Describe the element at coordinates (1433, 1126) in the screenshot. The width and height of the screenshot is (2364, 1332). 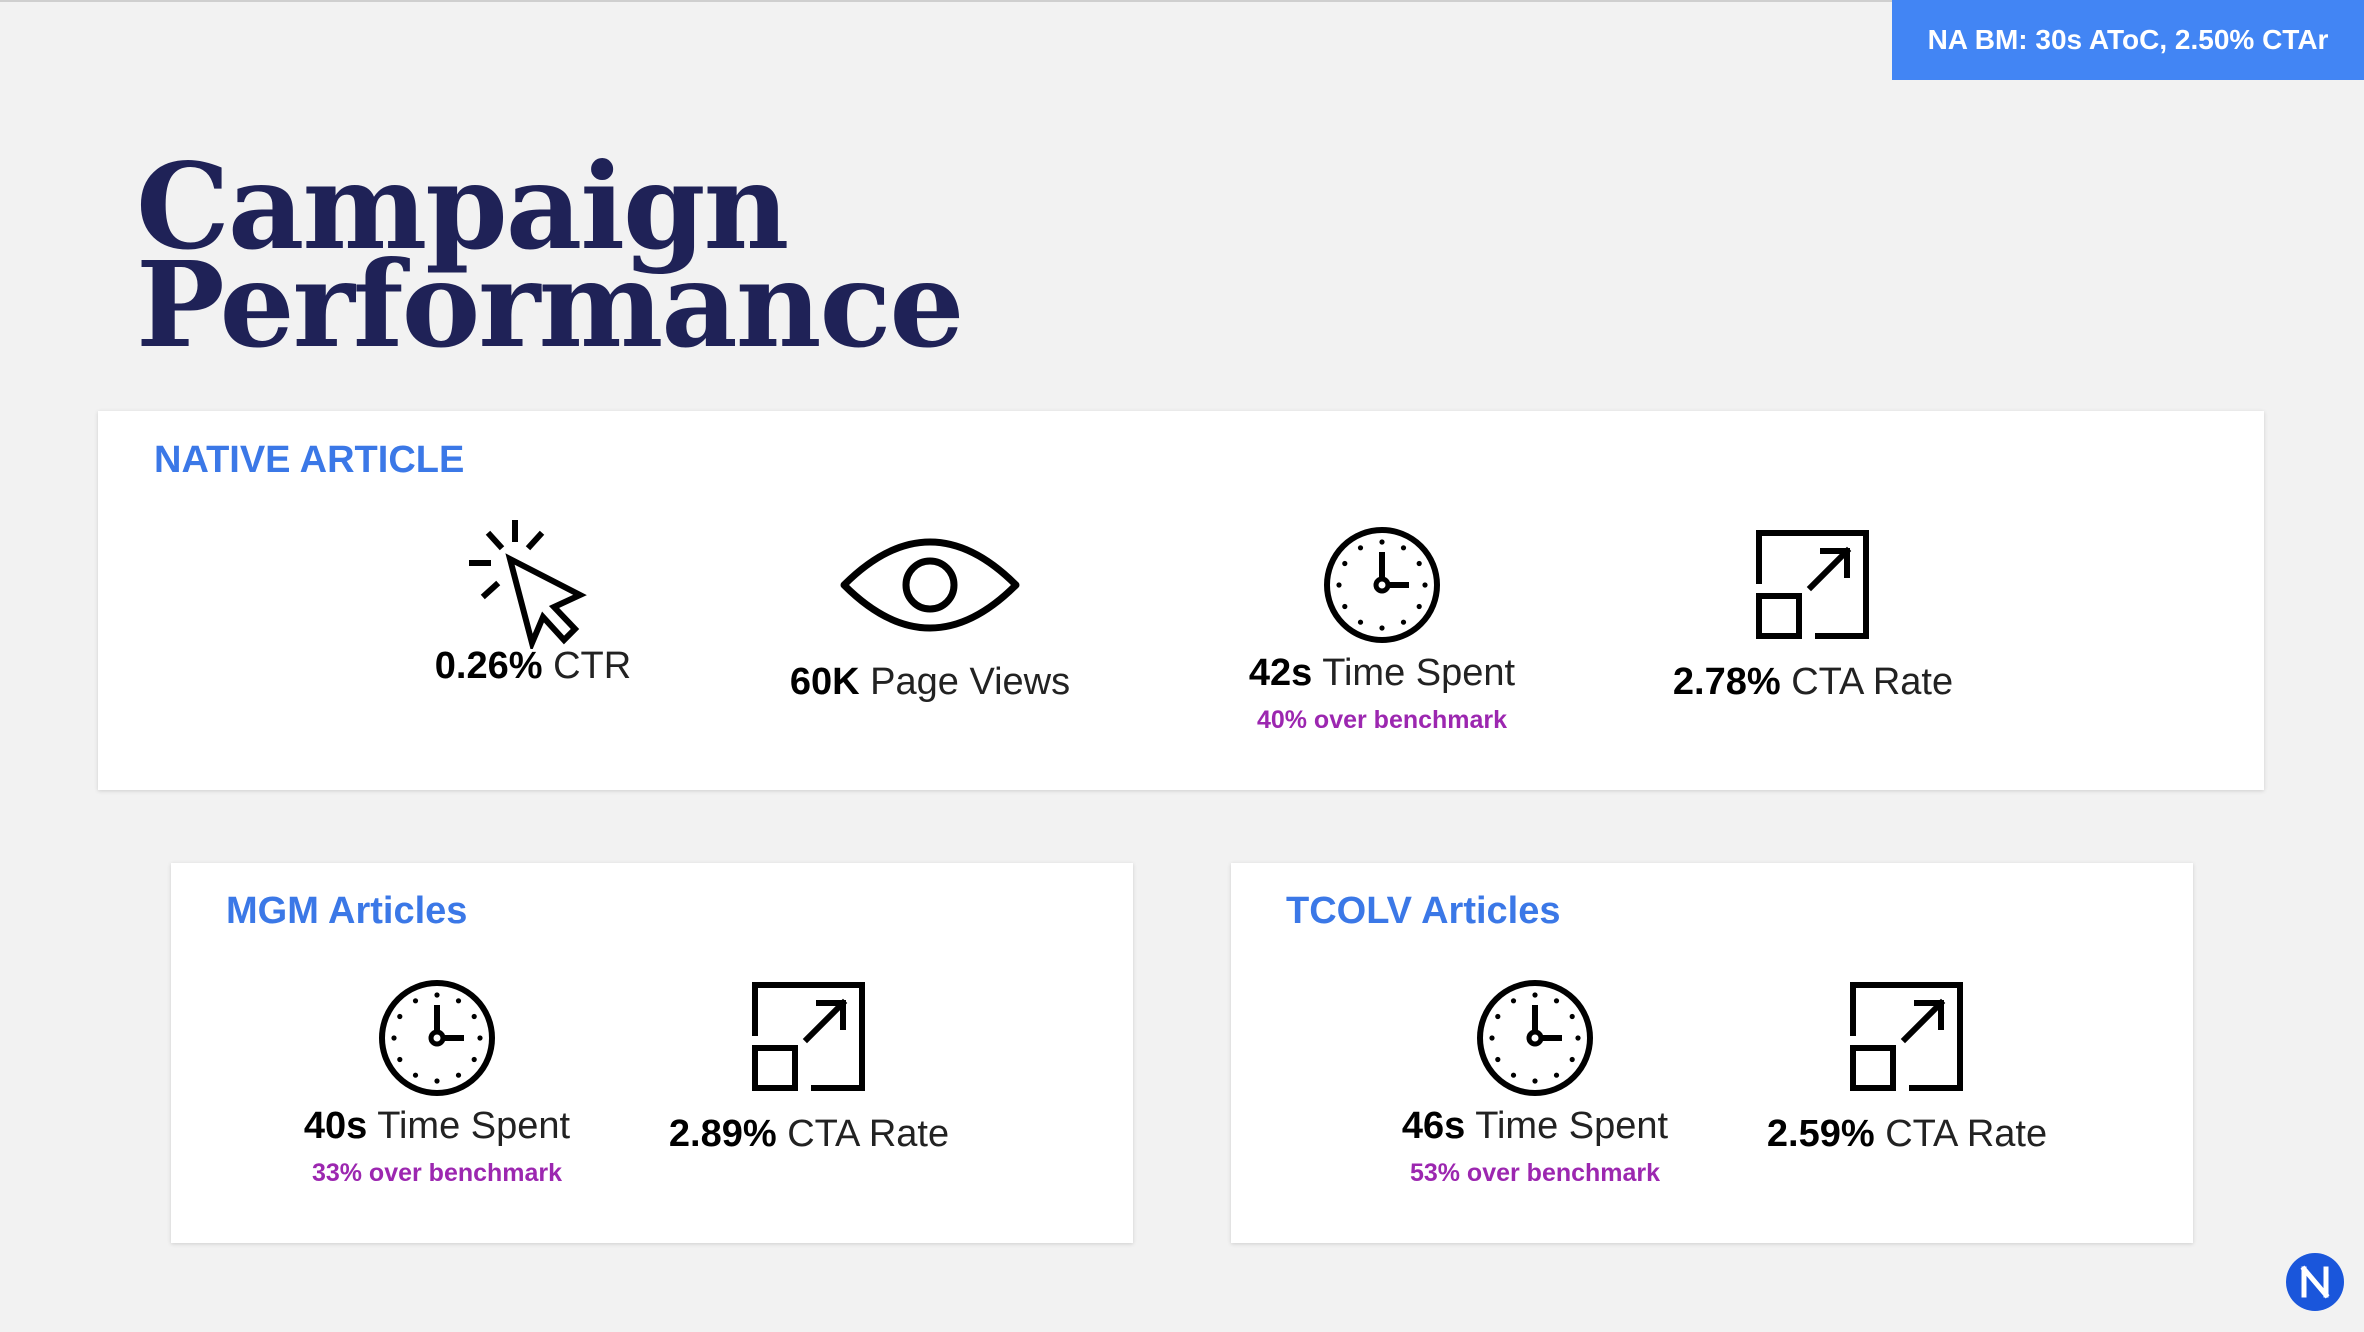
I see `tcolv-time-spent-value: 46s` at that location.